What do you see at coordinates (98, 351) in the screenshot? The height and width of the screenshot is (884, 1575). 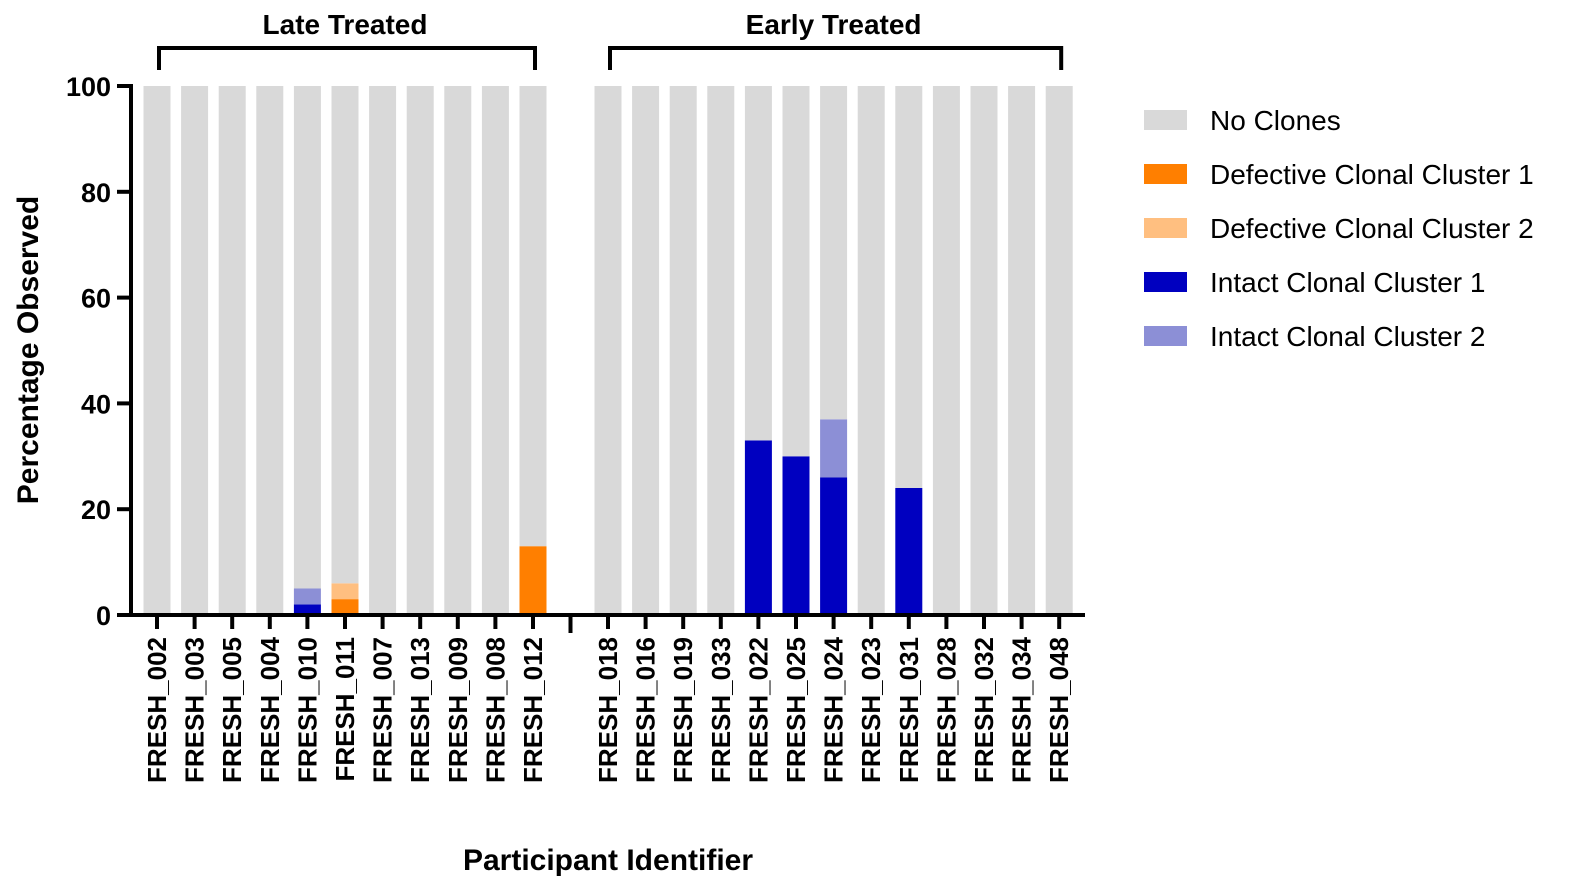 I see `y-axis-ticks: 0 20 40 60 80 100` at bounding box center [98, 351].